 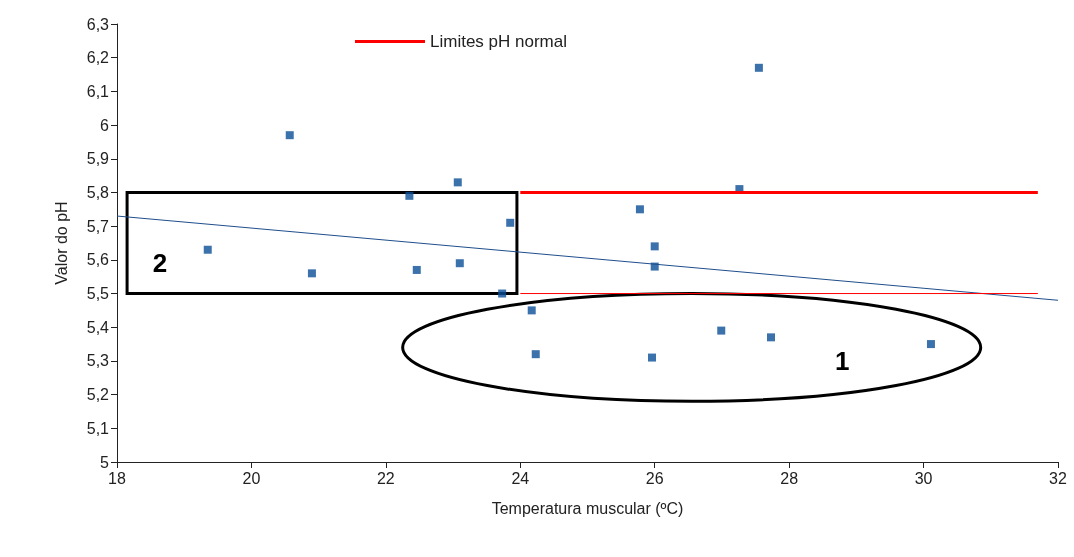 I want to click on annotation: 1, so click(x=842, y=360).